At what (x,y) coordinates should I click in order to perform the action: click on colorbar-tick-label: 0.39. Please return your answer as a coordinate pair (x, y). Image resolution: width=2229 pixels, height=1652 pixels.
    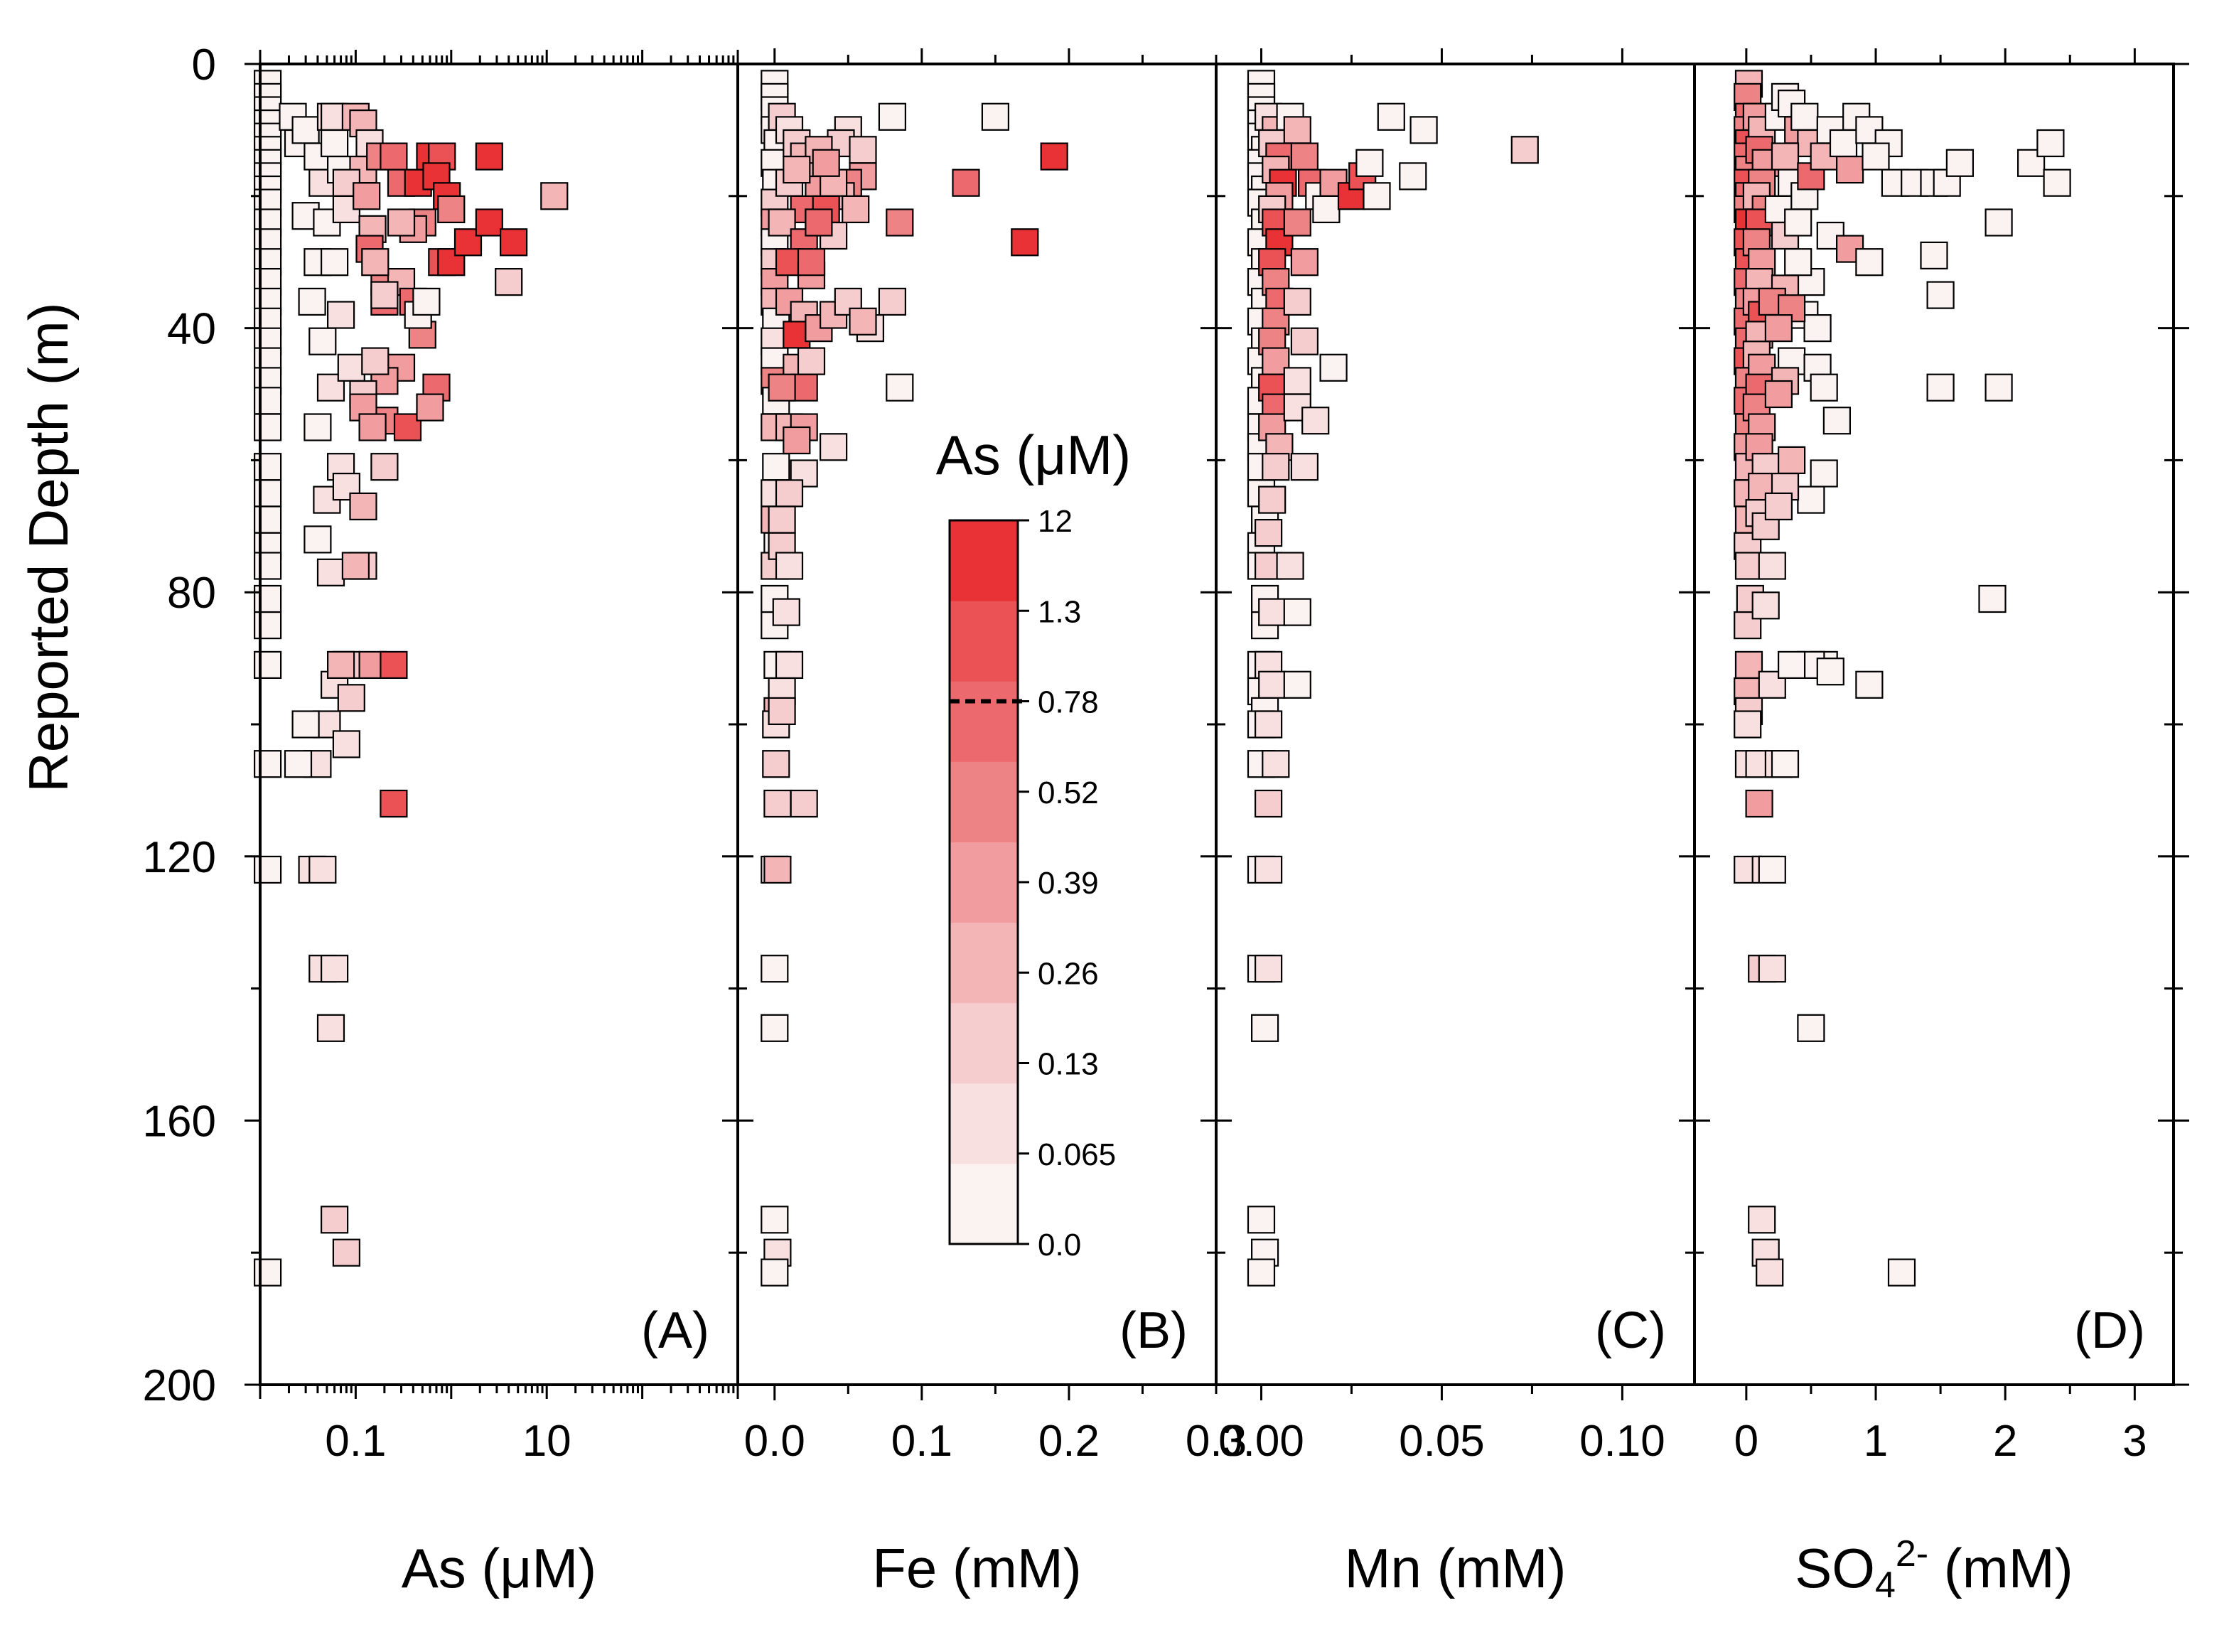
    Looking at the image, I should click on (1068, 883).